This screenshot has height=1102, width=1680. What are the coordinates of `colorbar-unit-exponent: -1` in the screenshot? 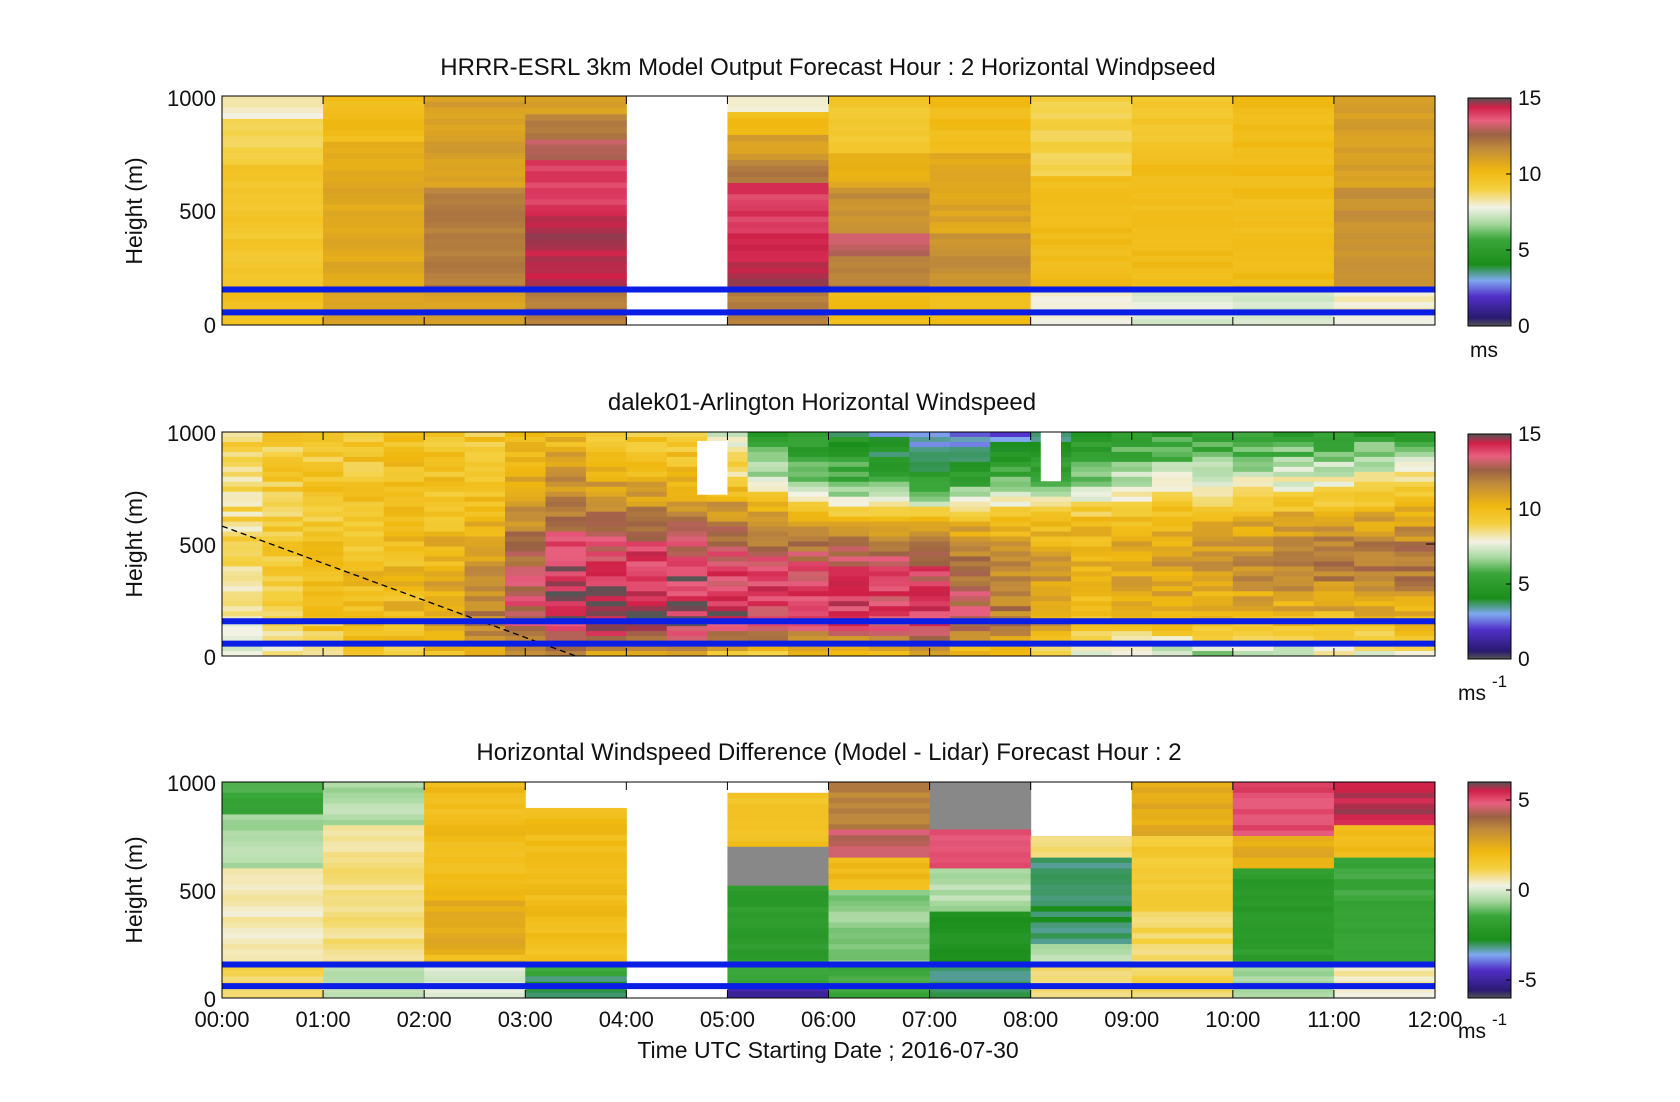 It's located at (1499, 681).